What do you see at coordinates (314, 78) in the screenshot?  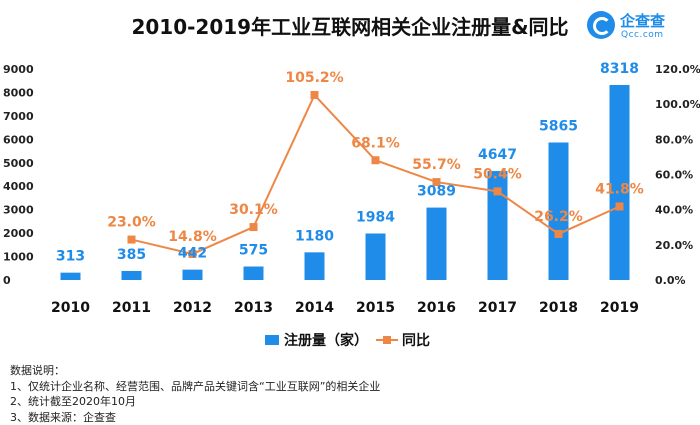 I see `line-value-label: 105.2%` at bounding box center [314, 78].